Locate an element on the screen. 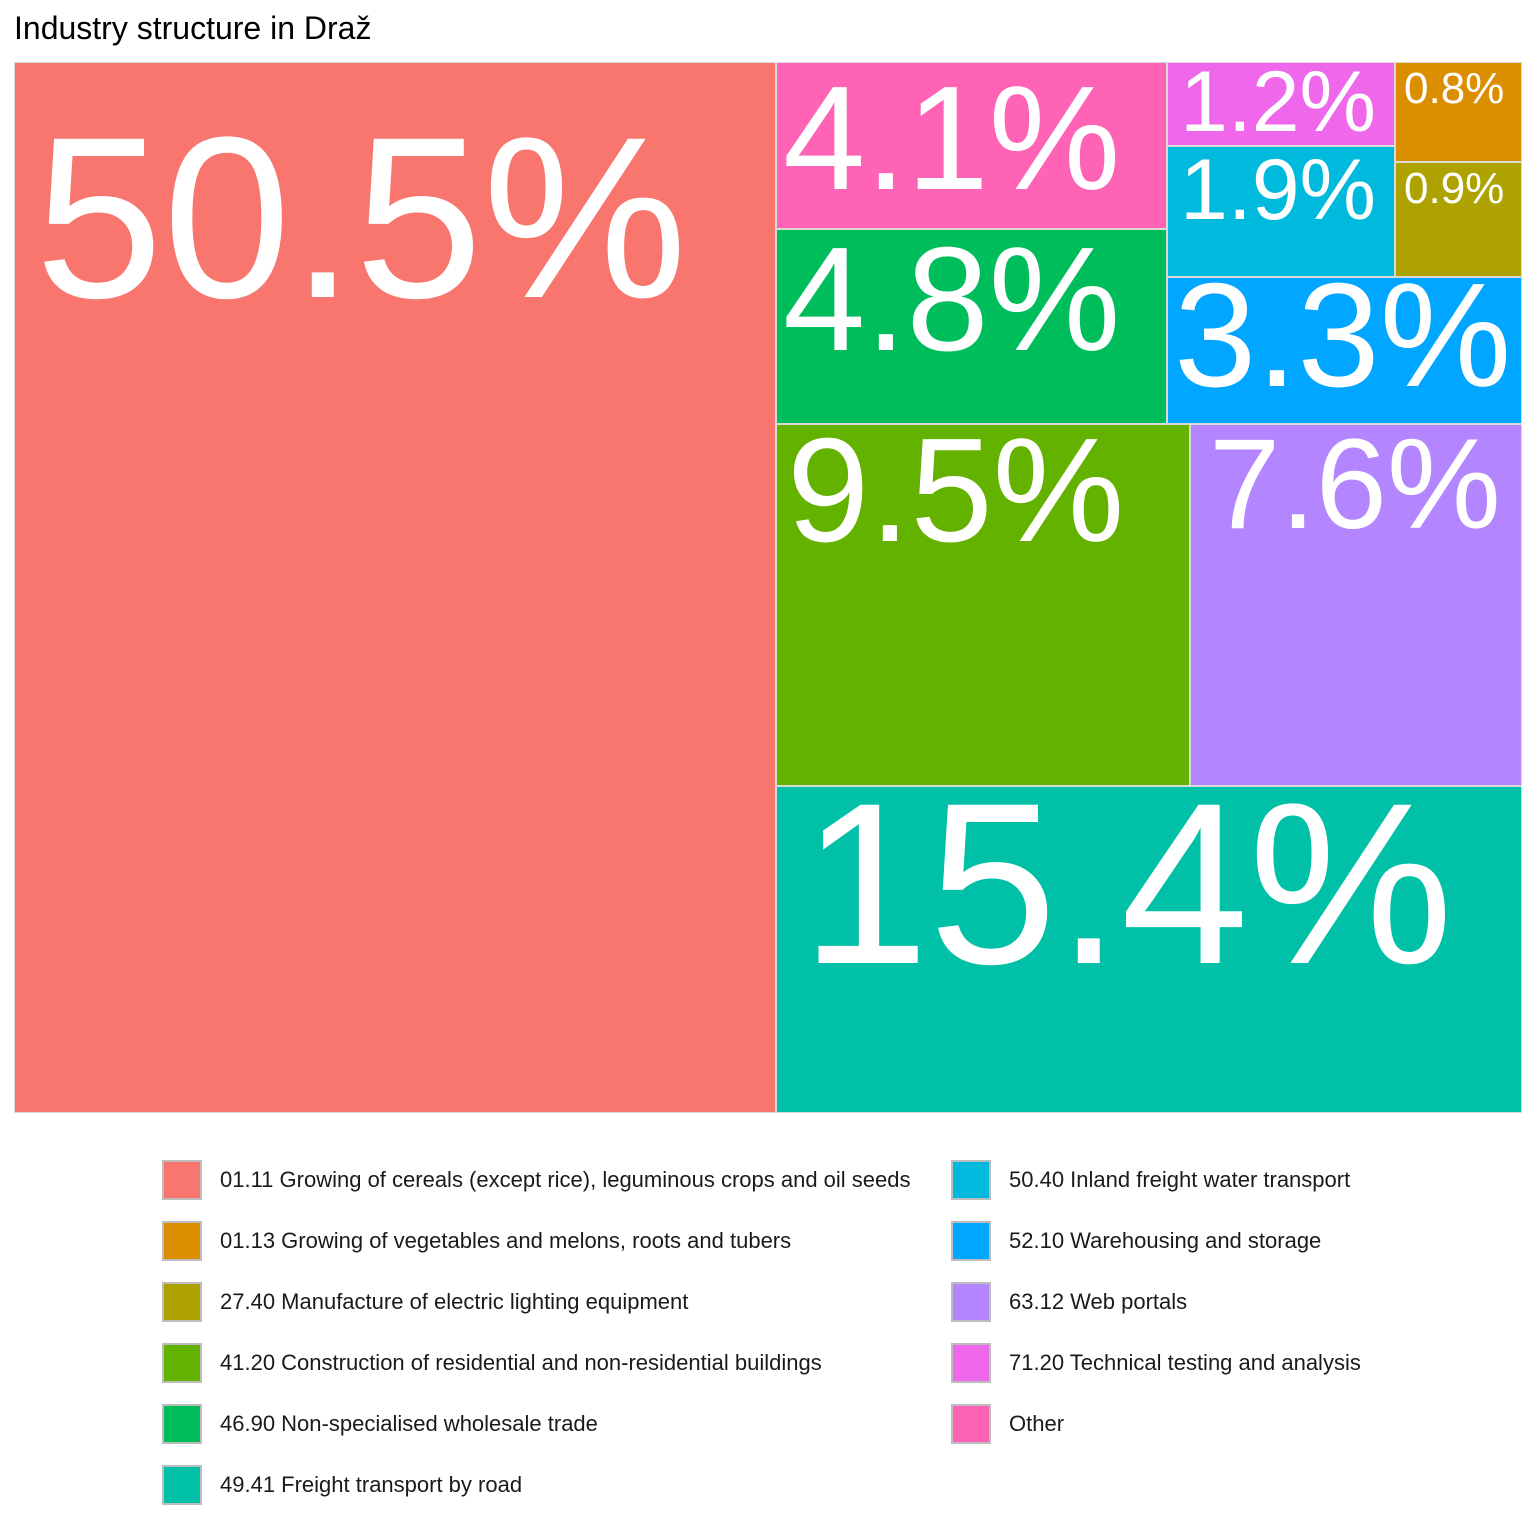 The height and width of the screenshot is (1536, 1536). legend-label: 71.20 Technical testing and analysis is located at coordinates (1185, 1362).